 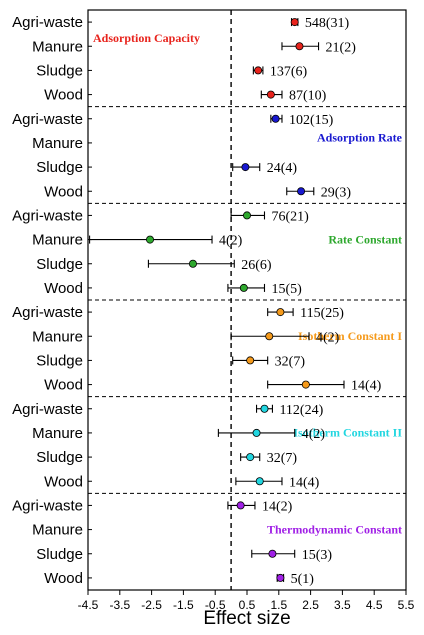 What do you see at coordinates (88, 605) in the screenshot?
I see `x-tick-label: -4.5` at bounding box center [88, 605].